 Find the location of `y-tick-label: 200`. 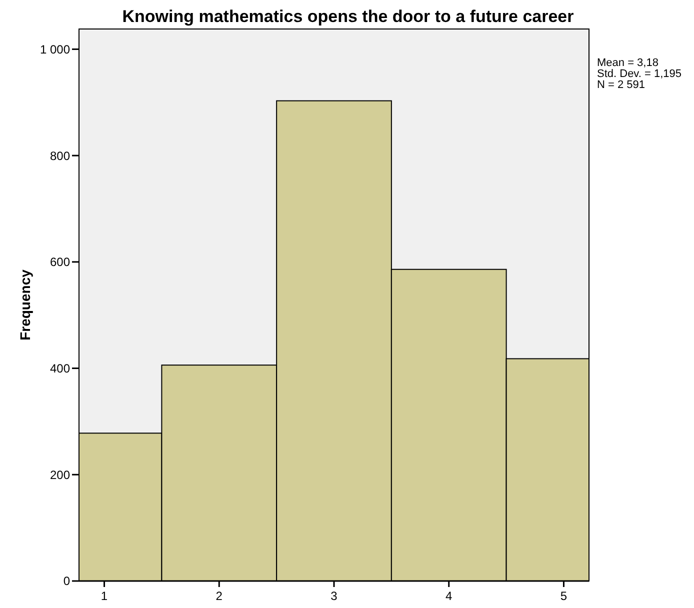

y-tick-label: 200 is located at coordinates (60, 475).